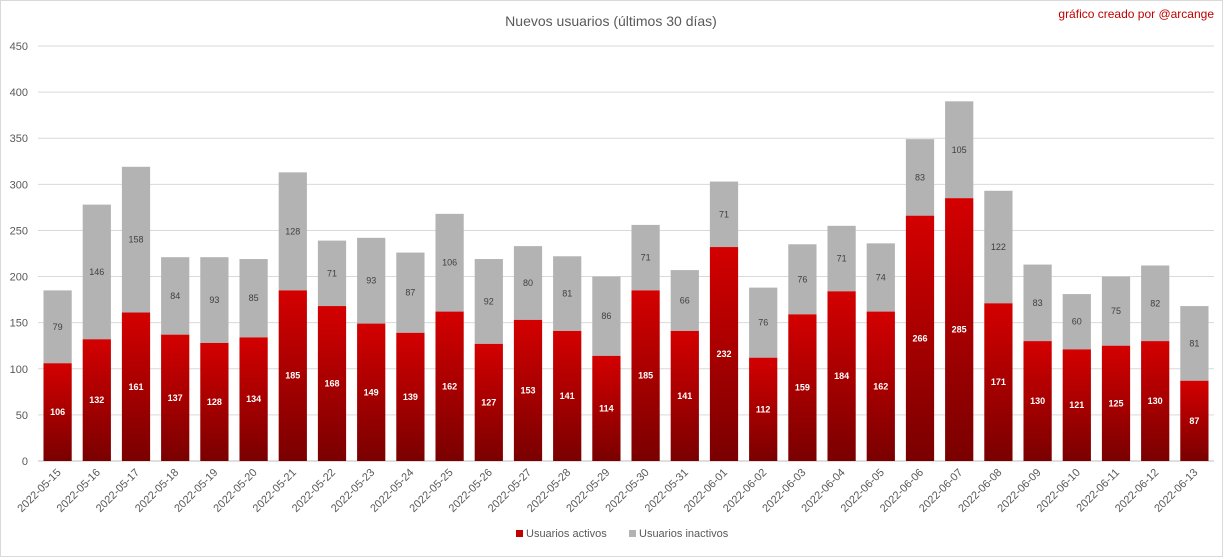  I want to click on data-label-inactive: 122, so click(998, 247).